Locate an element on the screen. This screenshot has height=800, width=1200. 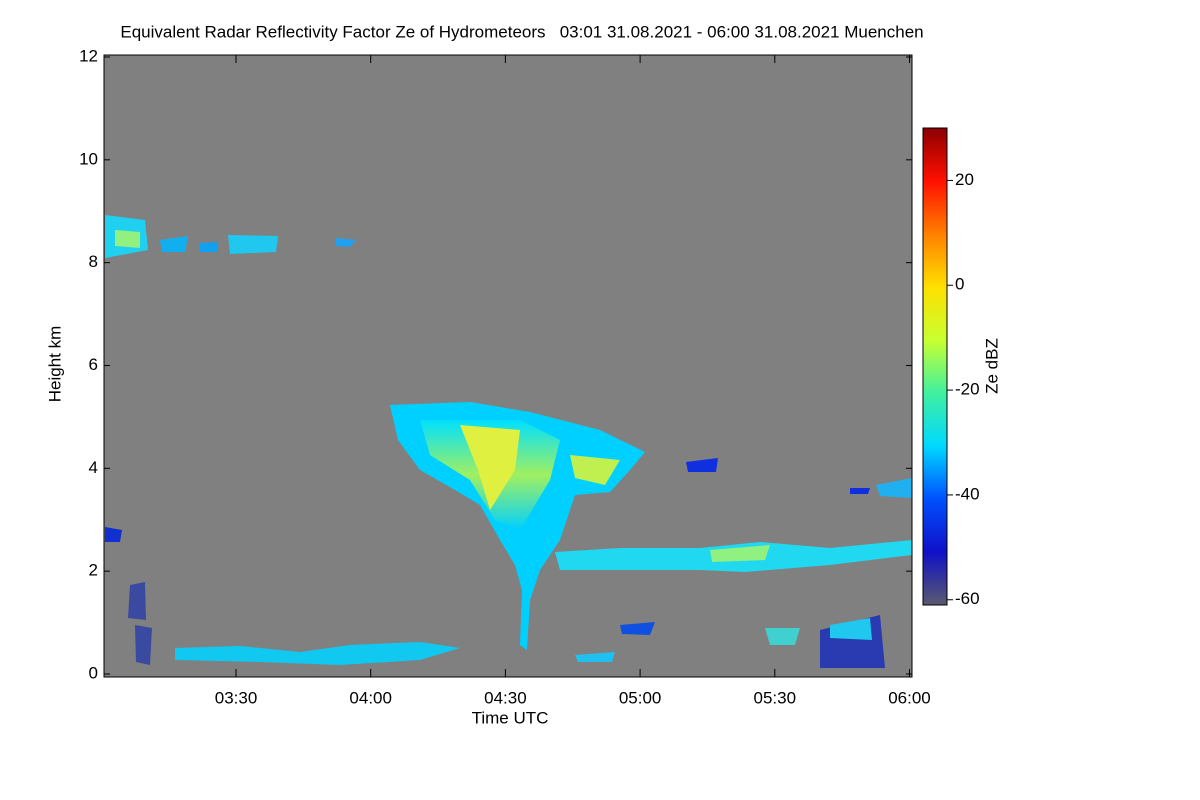
y-tick-label: 6 is located at coordinates (93, 364).